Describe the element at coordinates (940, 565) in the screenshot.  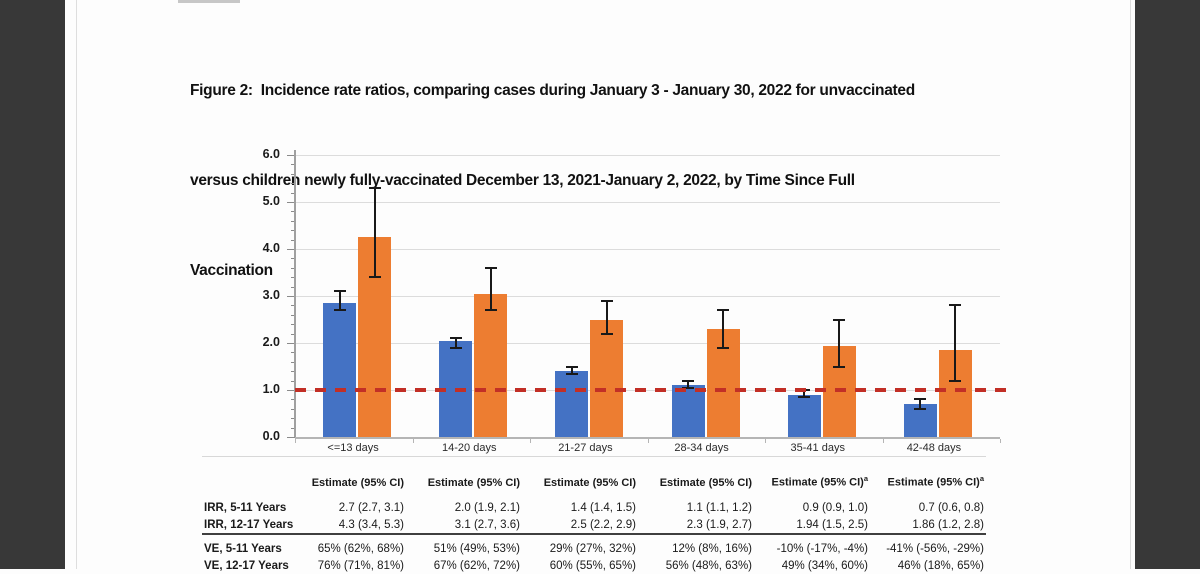
I see `estimate-cell: 46% (18%, 65%)` at that location.